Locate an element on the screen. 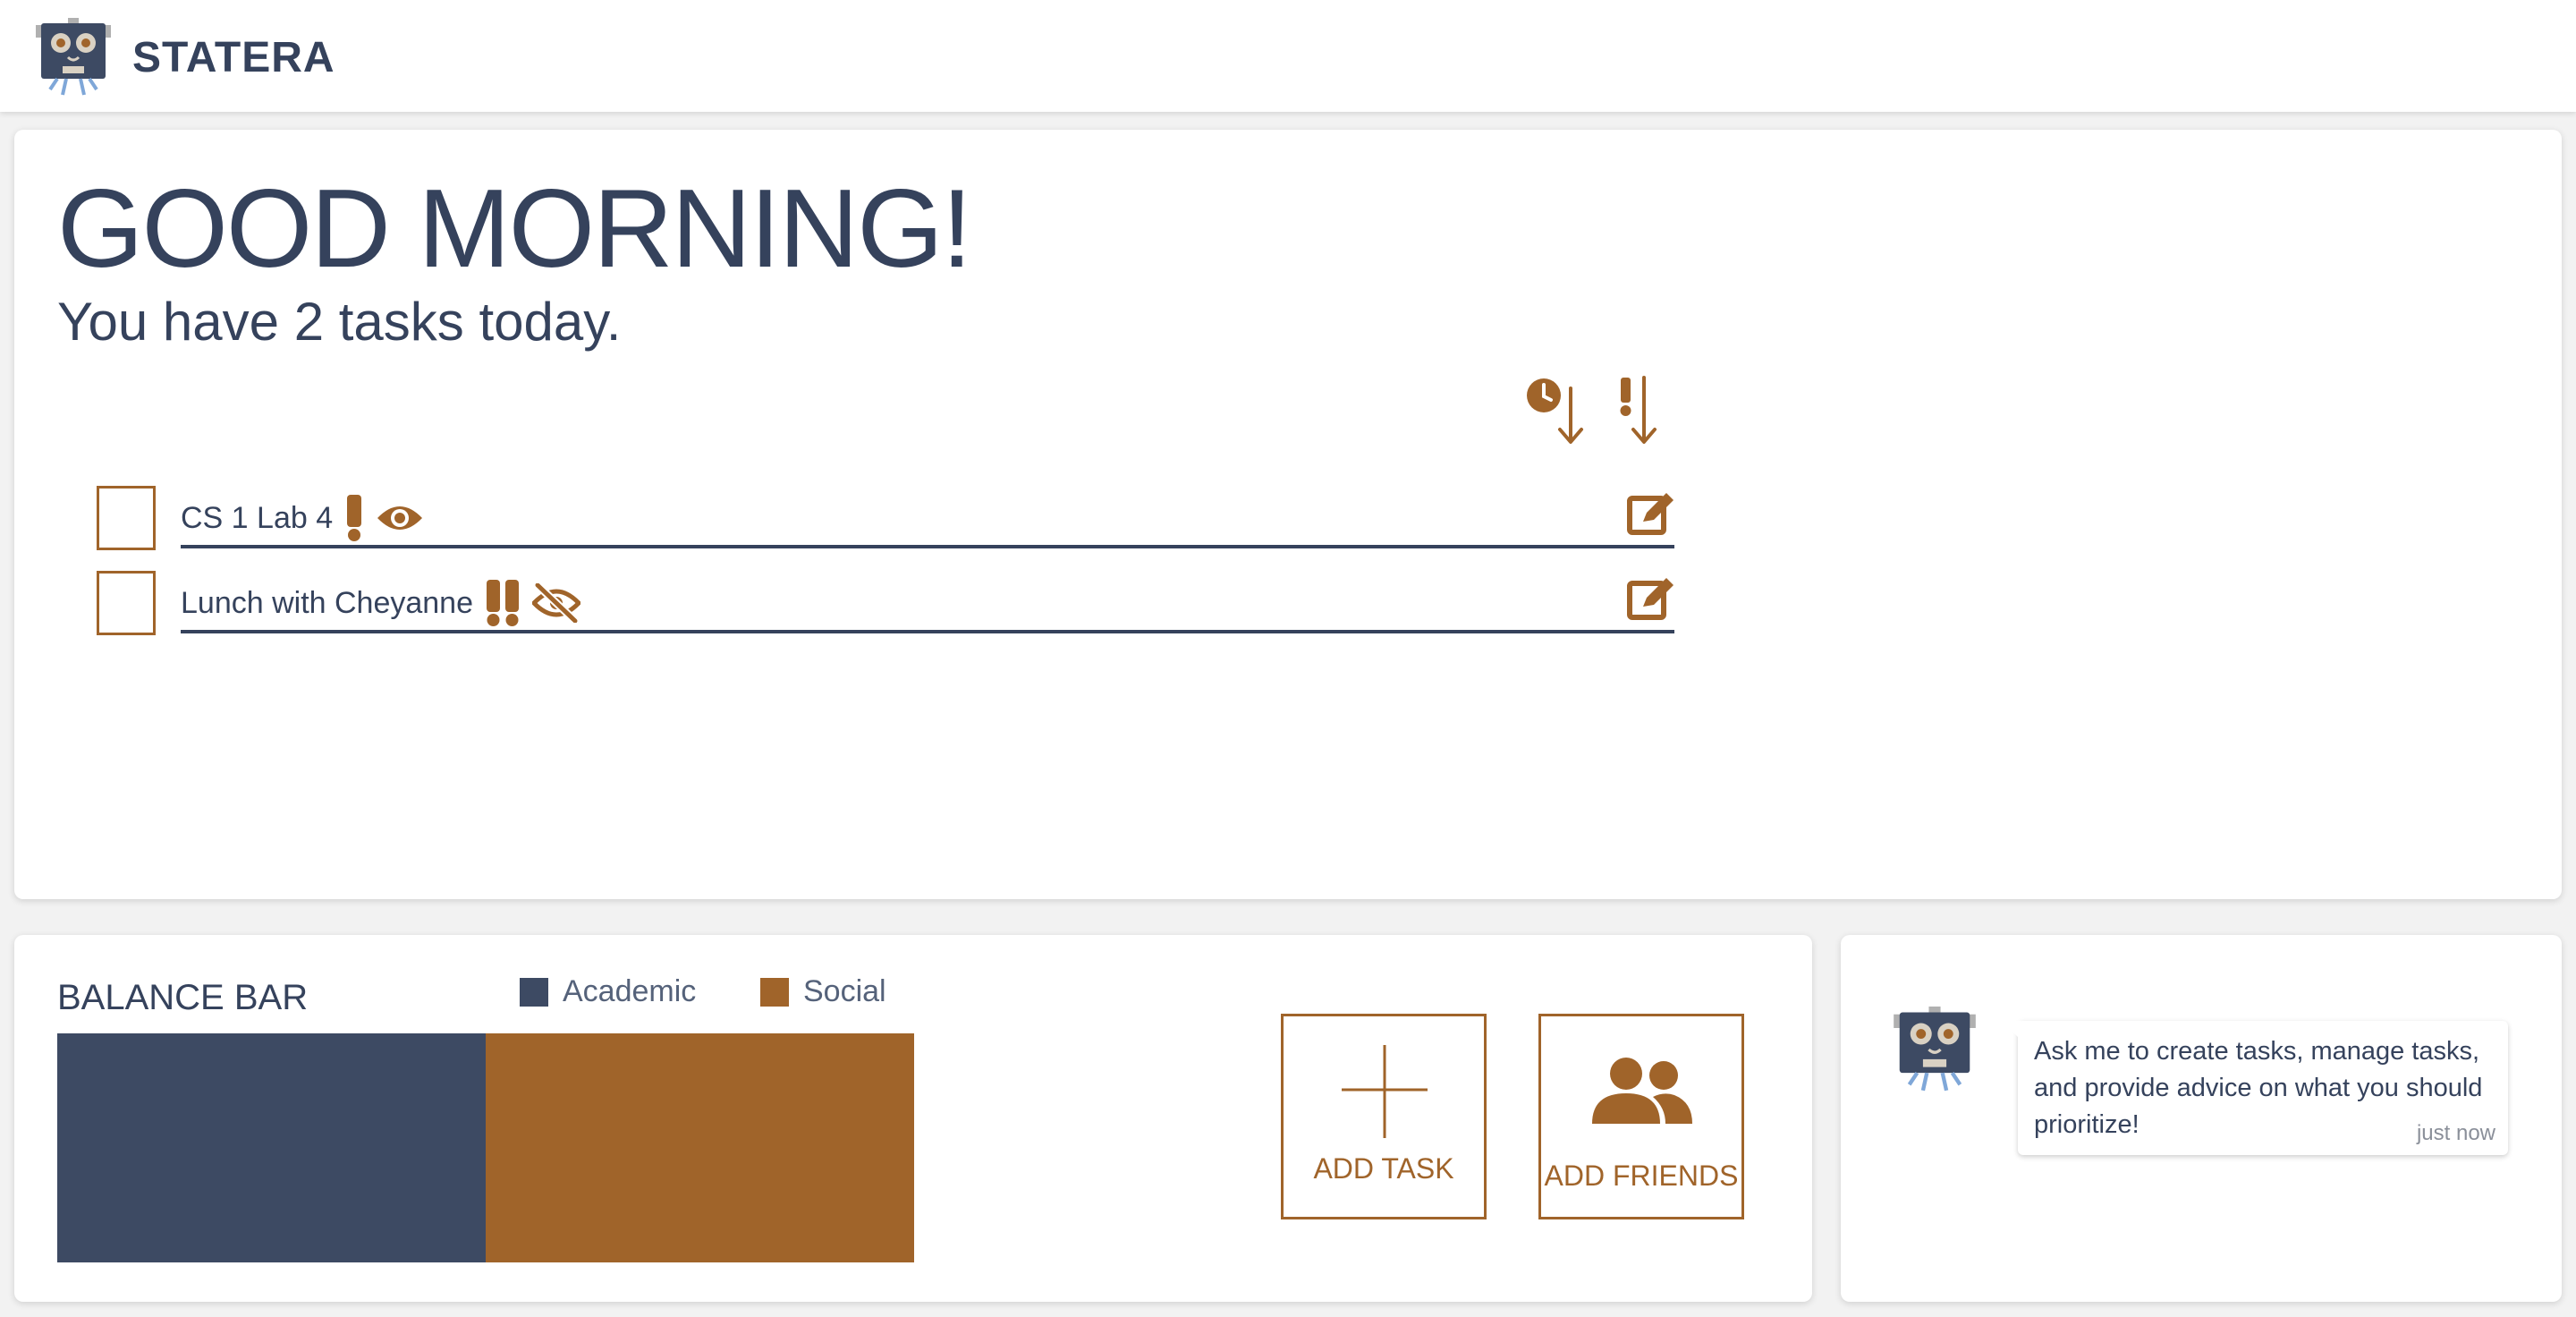 The width and height of the screenshot is (2576, 1317). task-label: CS 1 Lab 4 is located at coordinates (302, 518).